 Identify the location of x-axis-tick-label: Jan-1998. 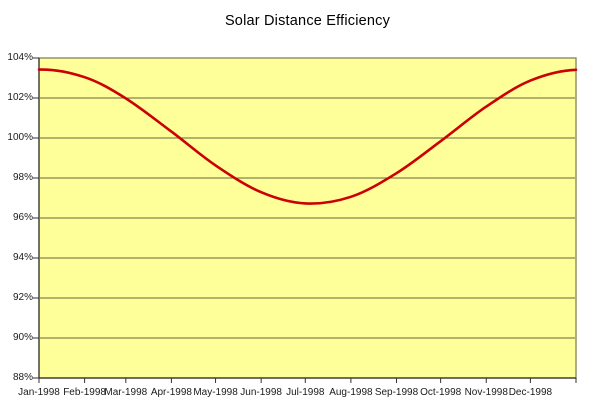
(39, 392).